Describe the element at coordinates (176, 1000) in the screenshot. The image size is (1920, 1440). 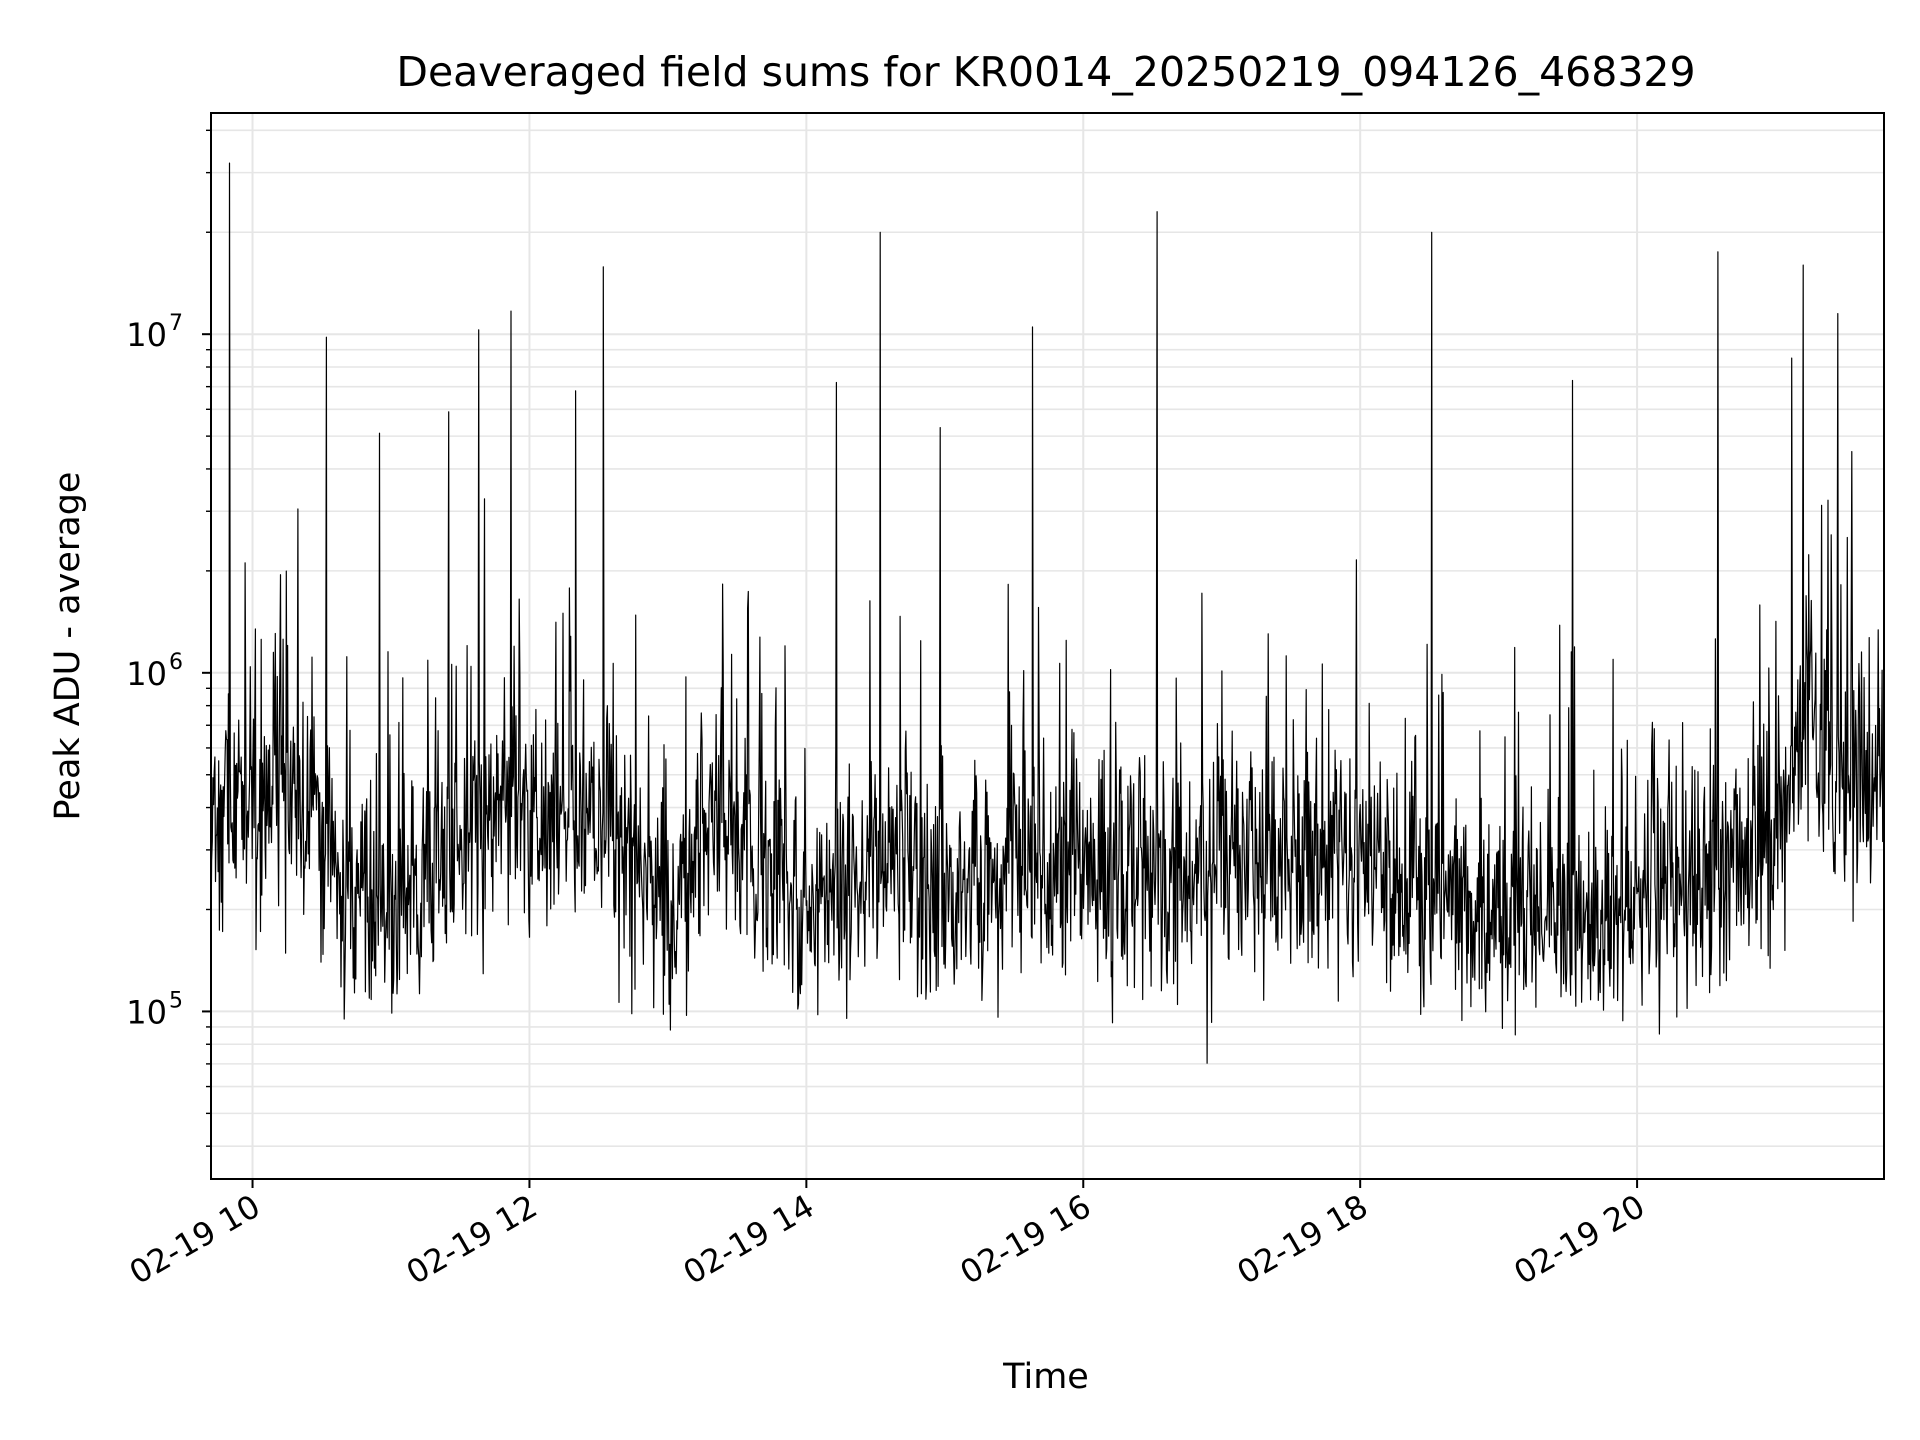
I see `y-tick-exponent: 5` at that location.